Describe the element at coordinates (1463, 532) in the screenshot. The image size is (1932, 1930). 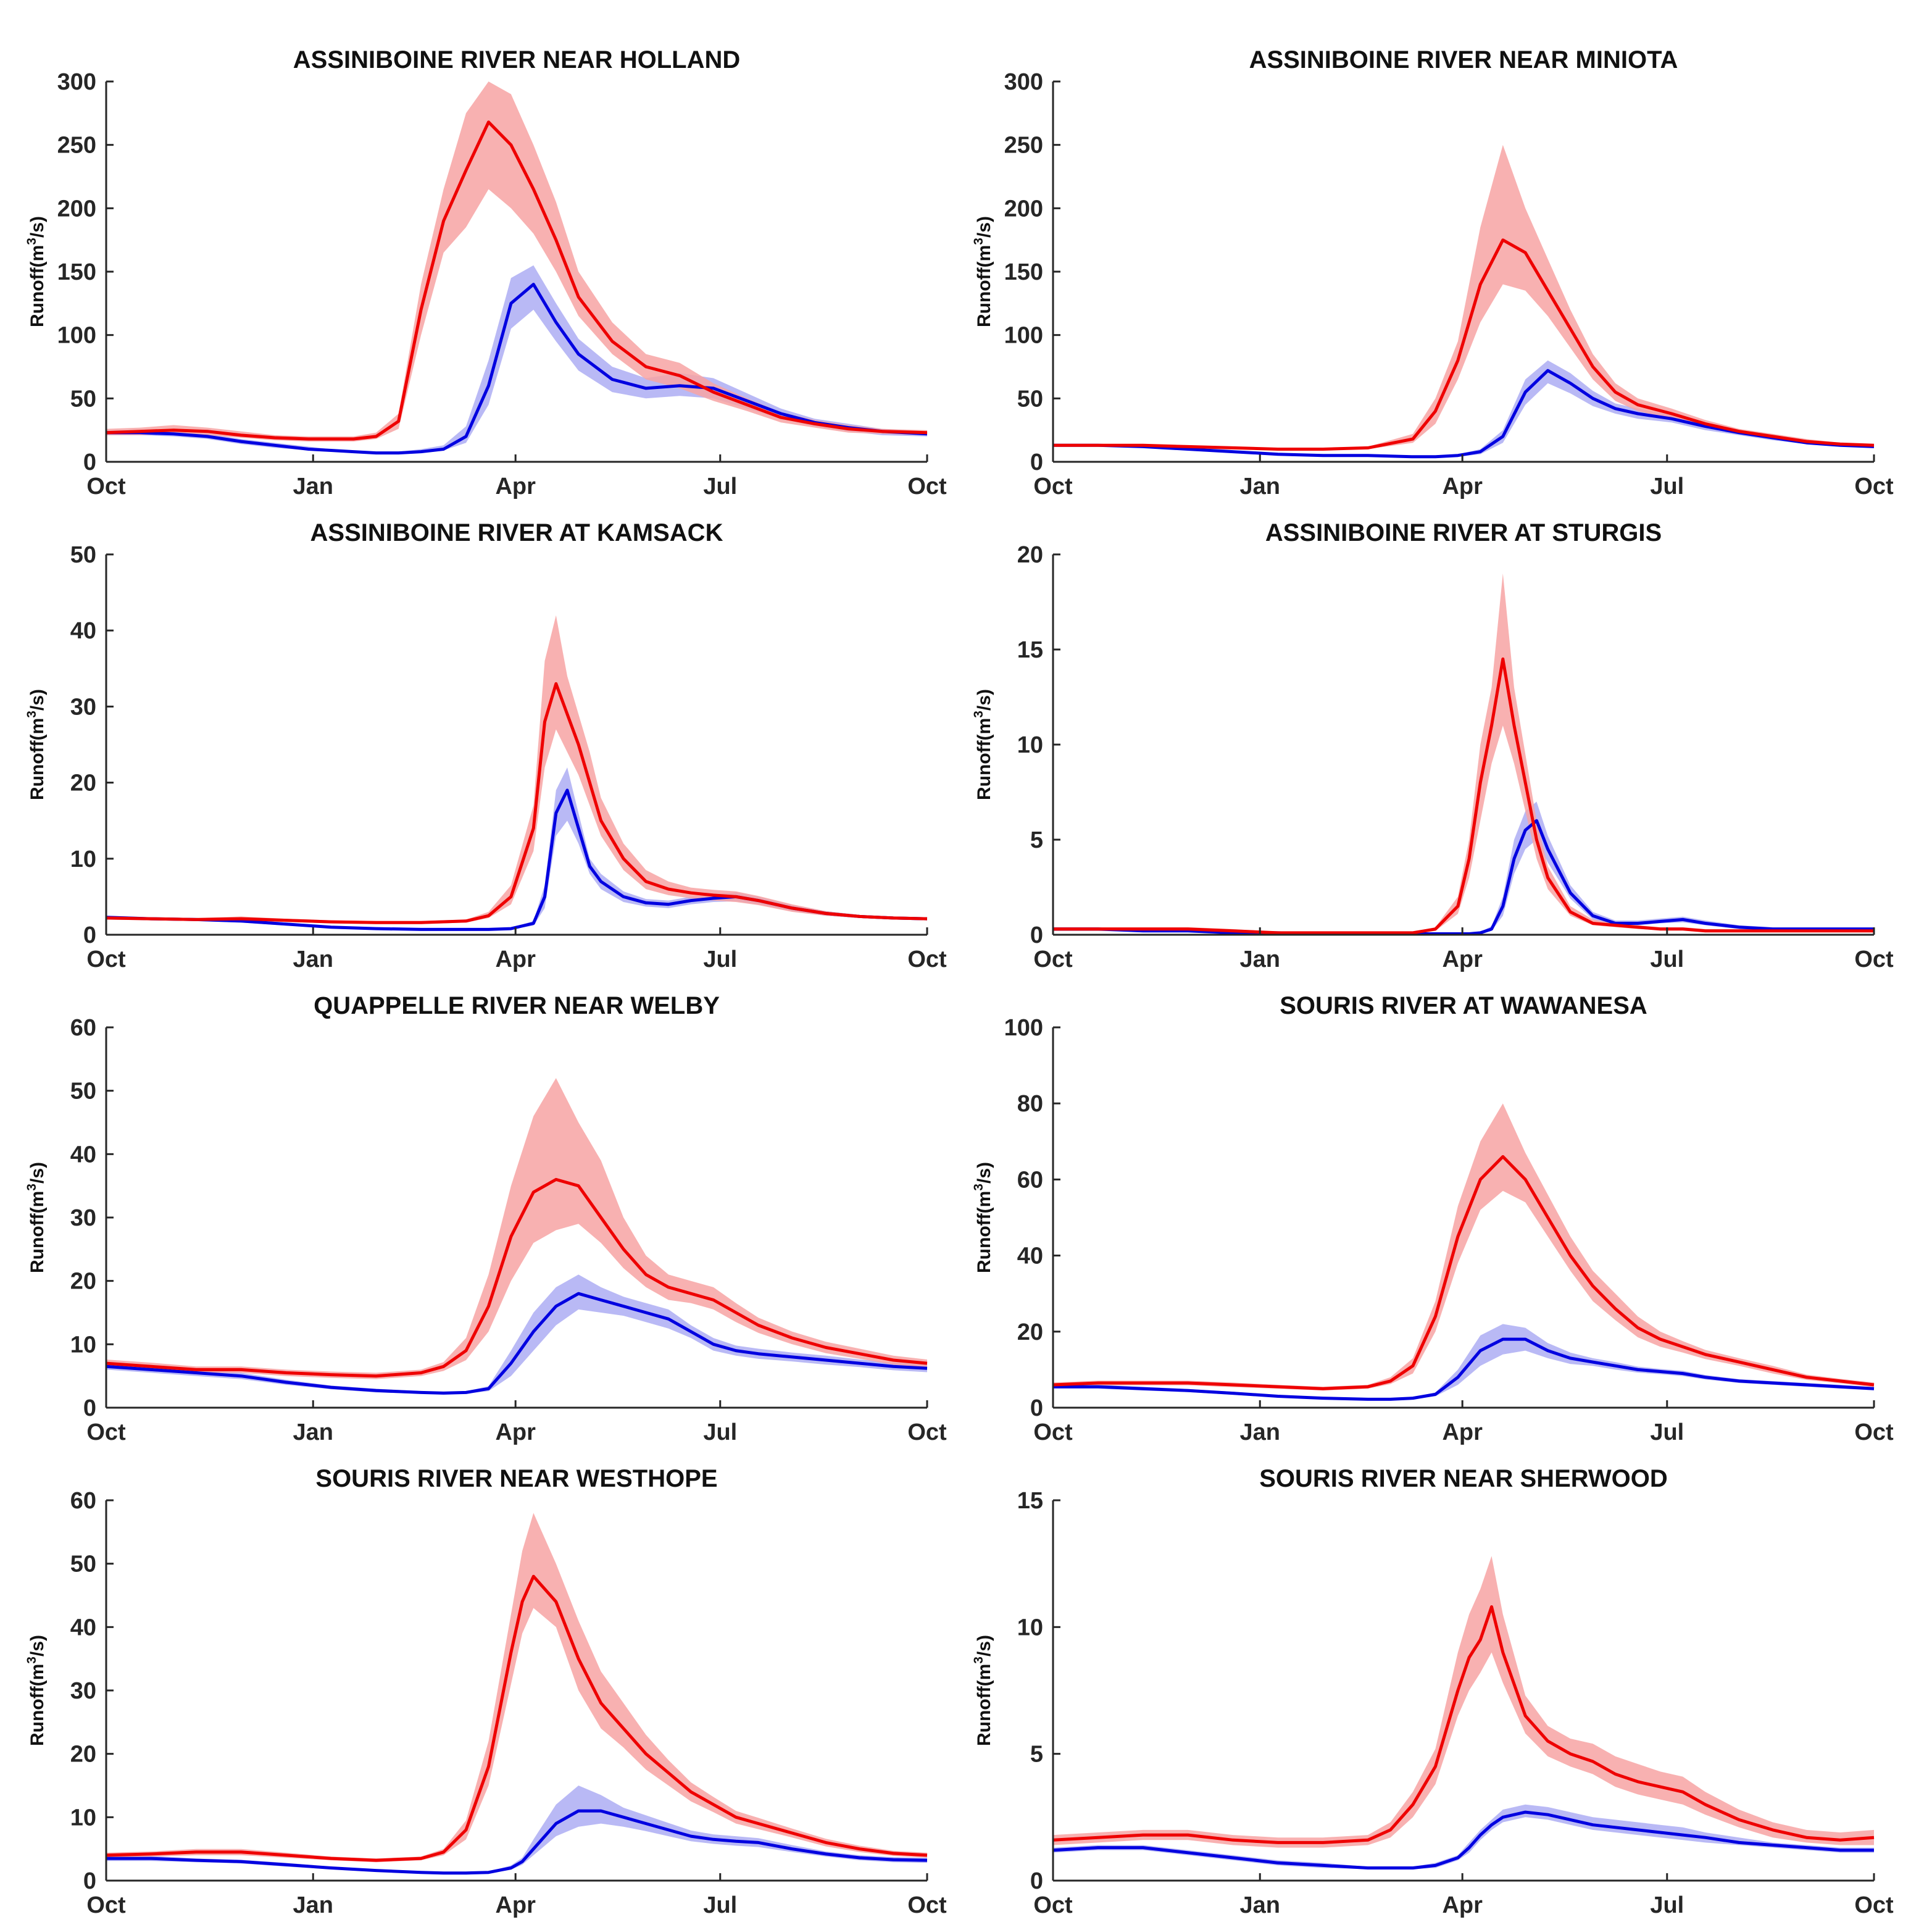
I see `panel-title: ASSINIBOINE RIVER AT STURGIS` at that location.